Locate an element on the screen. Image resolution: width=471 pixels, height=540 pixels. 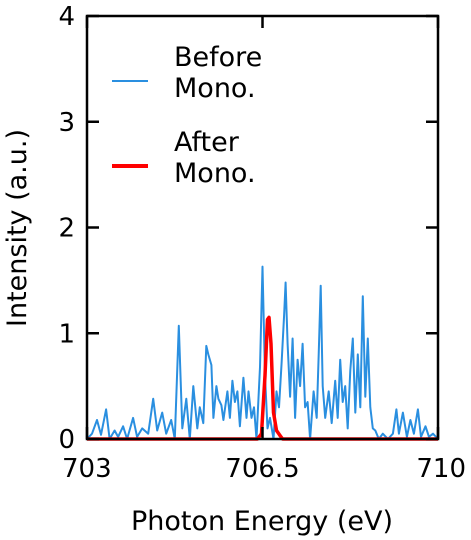
legend-label-1: Mono. is located at coordinates (215, 88).